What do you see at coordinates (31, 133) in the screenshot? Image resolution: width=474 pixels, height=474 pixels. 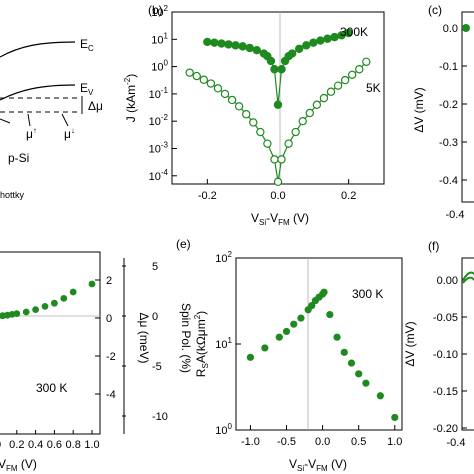 I see `mu-up-label: μ↑` at bounding box center [31, 133].